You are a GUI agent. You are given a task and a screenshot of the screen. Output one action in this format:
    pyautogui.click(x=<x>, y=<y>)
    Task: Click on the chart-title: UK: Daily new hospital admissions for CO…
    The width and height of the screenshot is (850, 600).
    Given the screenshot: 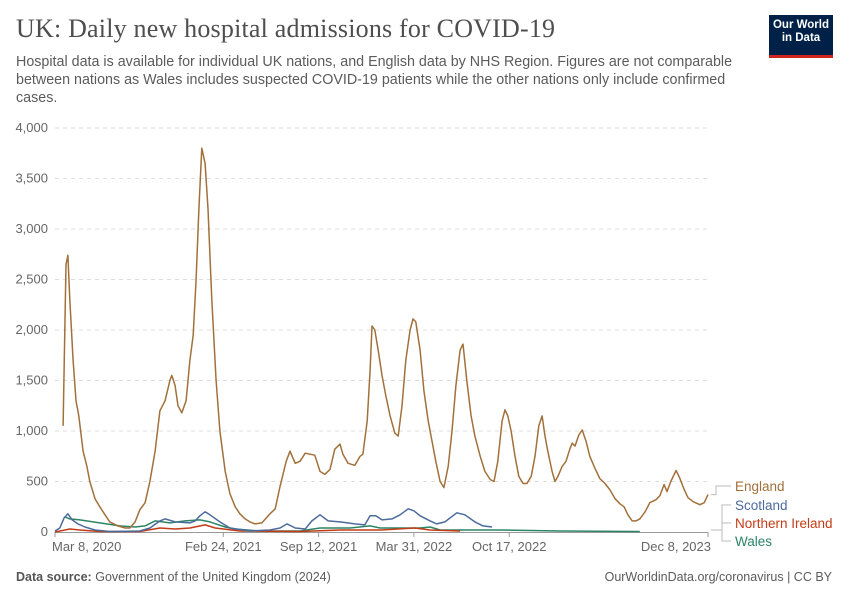 What is the action you would take?
    pyautogui.click(x=286, y=28)
    